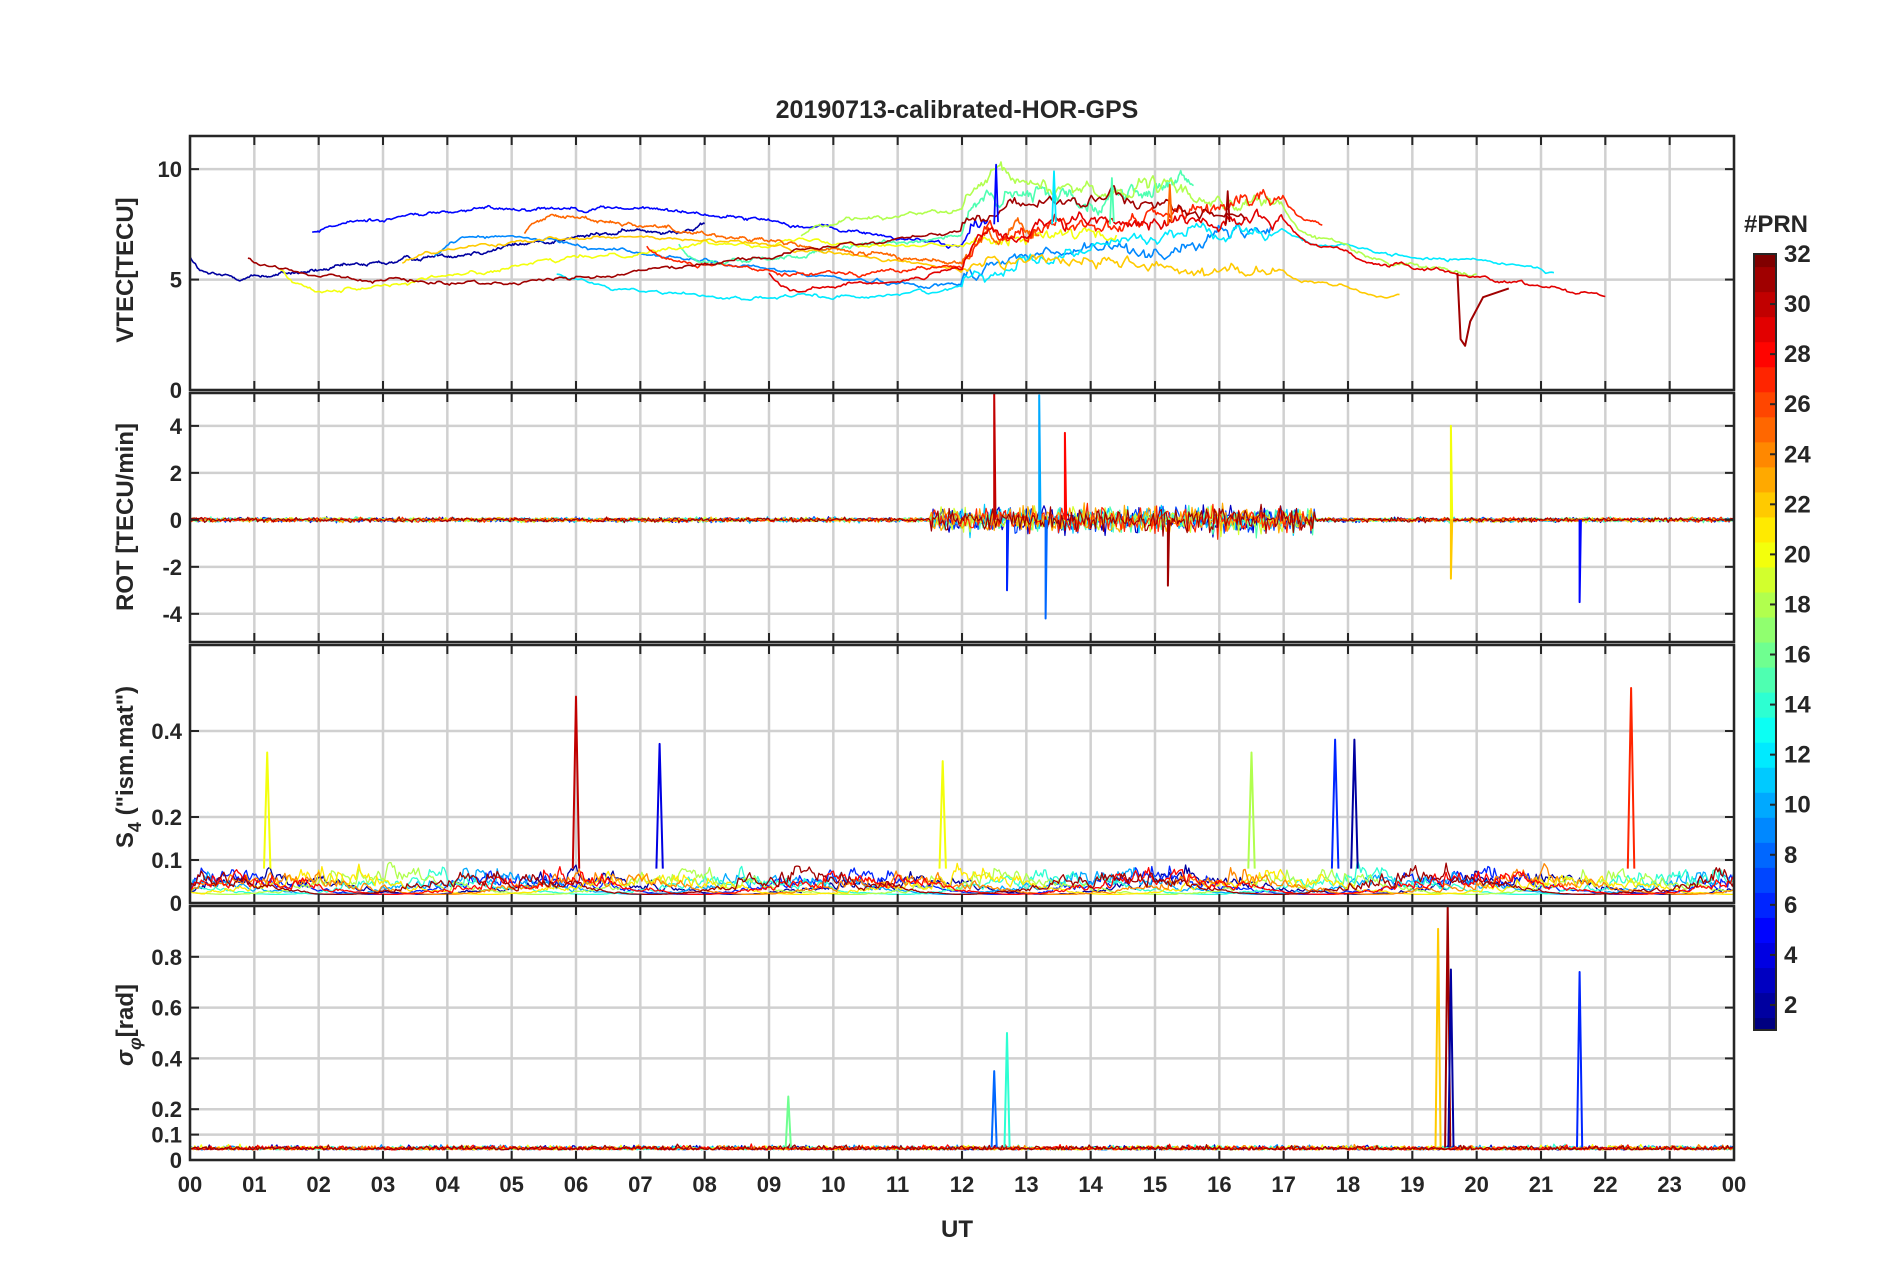 The width and height of the screenshot is (1902, 1272). I want to click on x-tick-label: 15, so click(1155, 1184).